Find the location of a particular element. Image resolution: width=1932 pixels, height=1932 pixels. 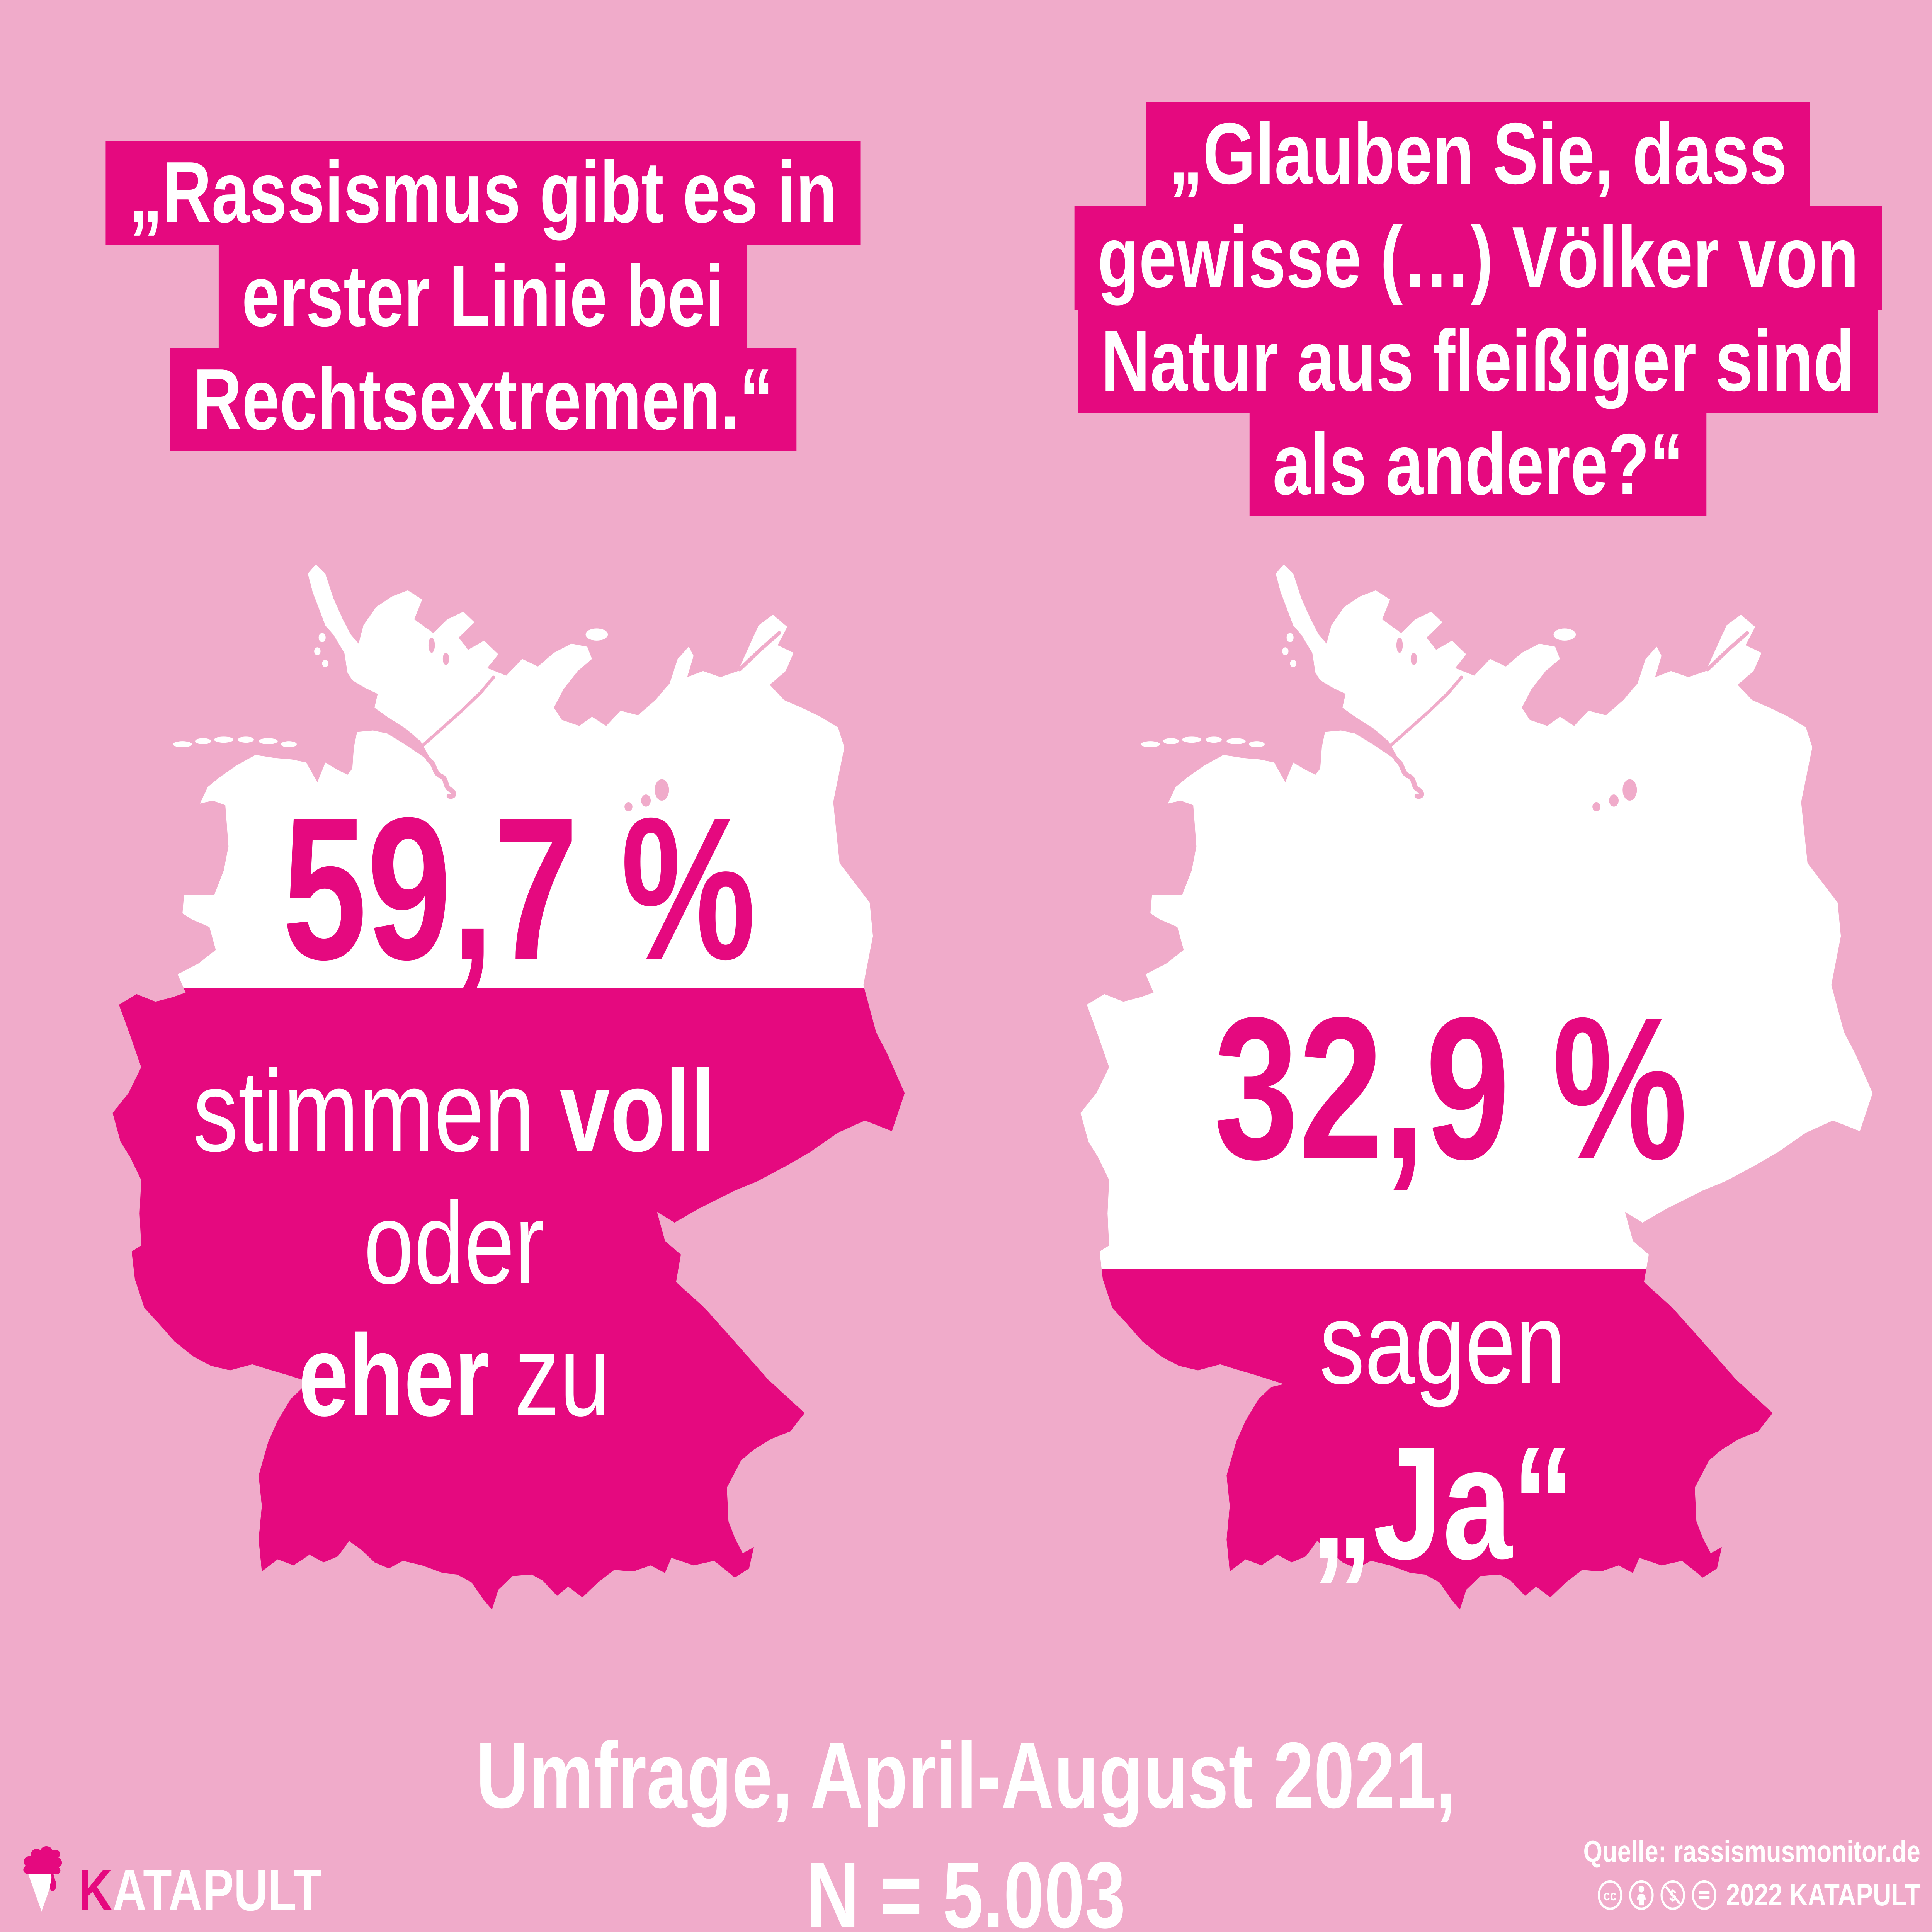

question-right-line4: als andere?“ is located at coordinates (1478, 464).